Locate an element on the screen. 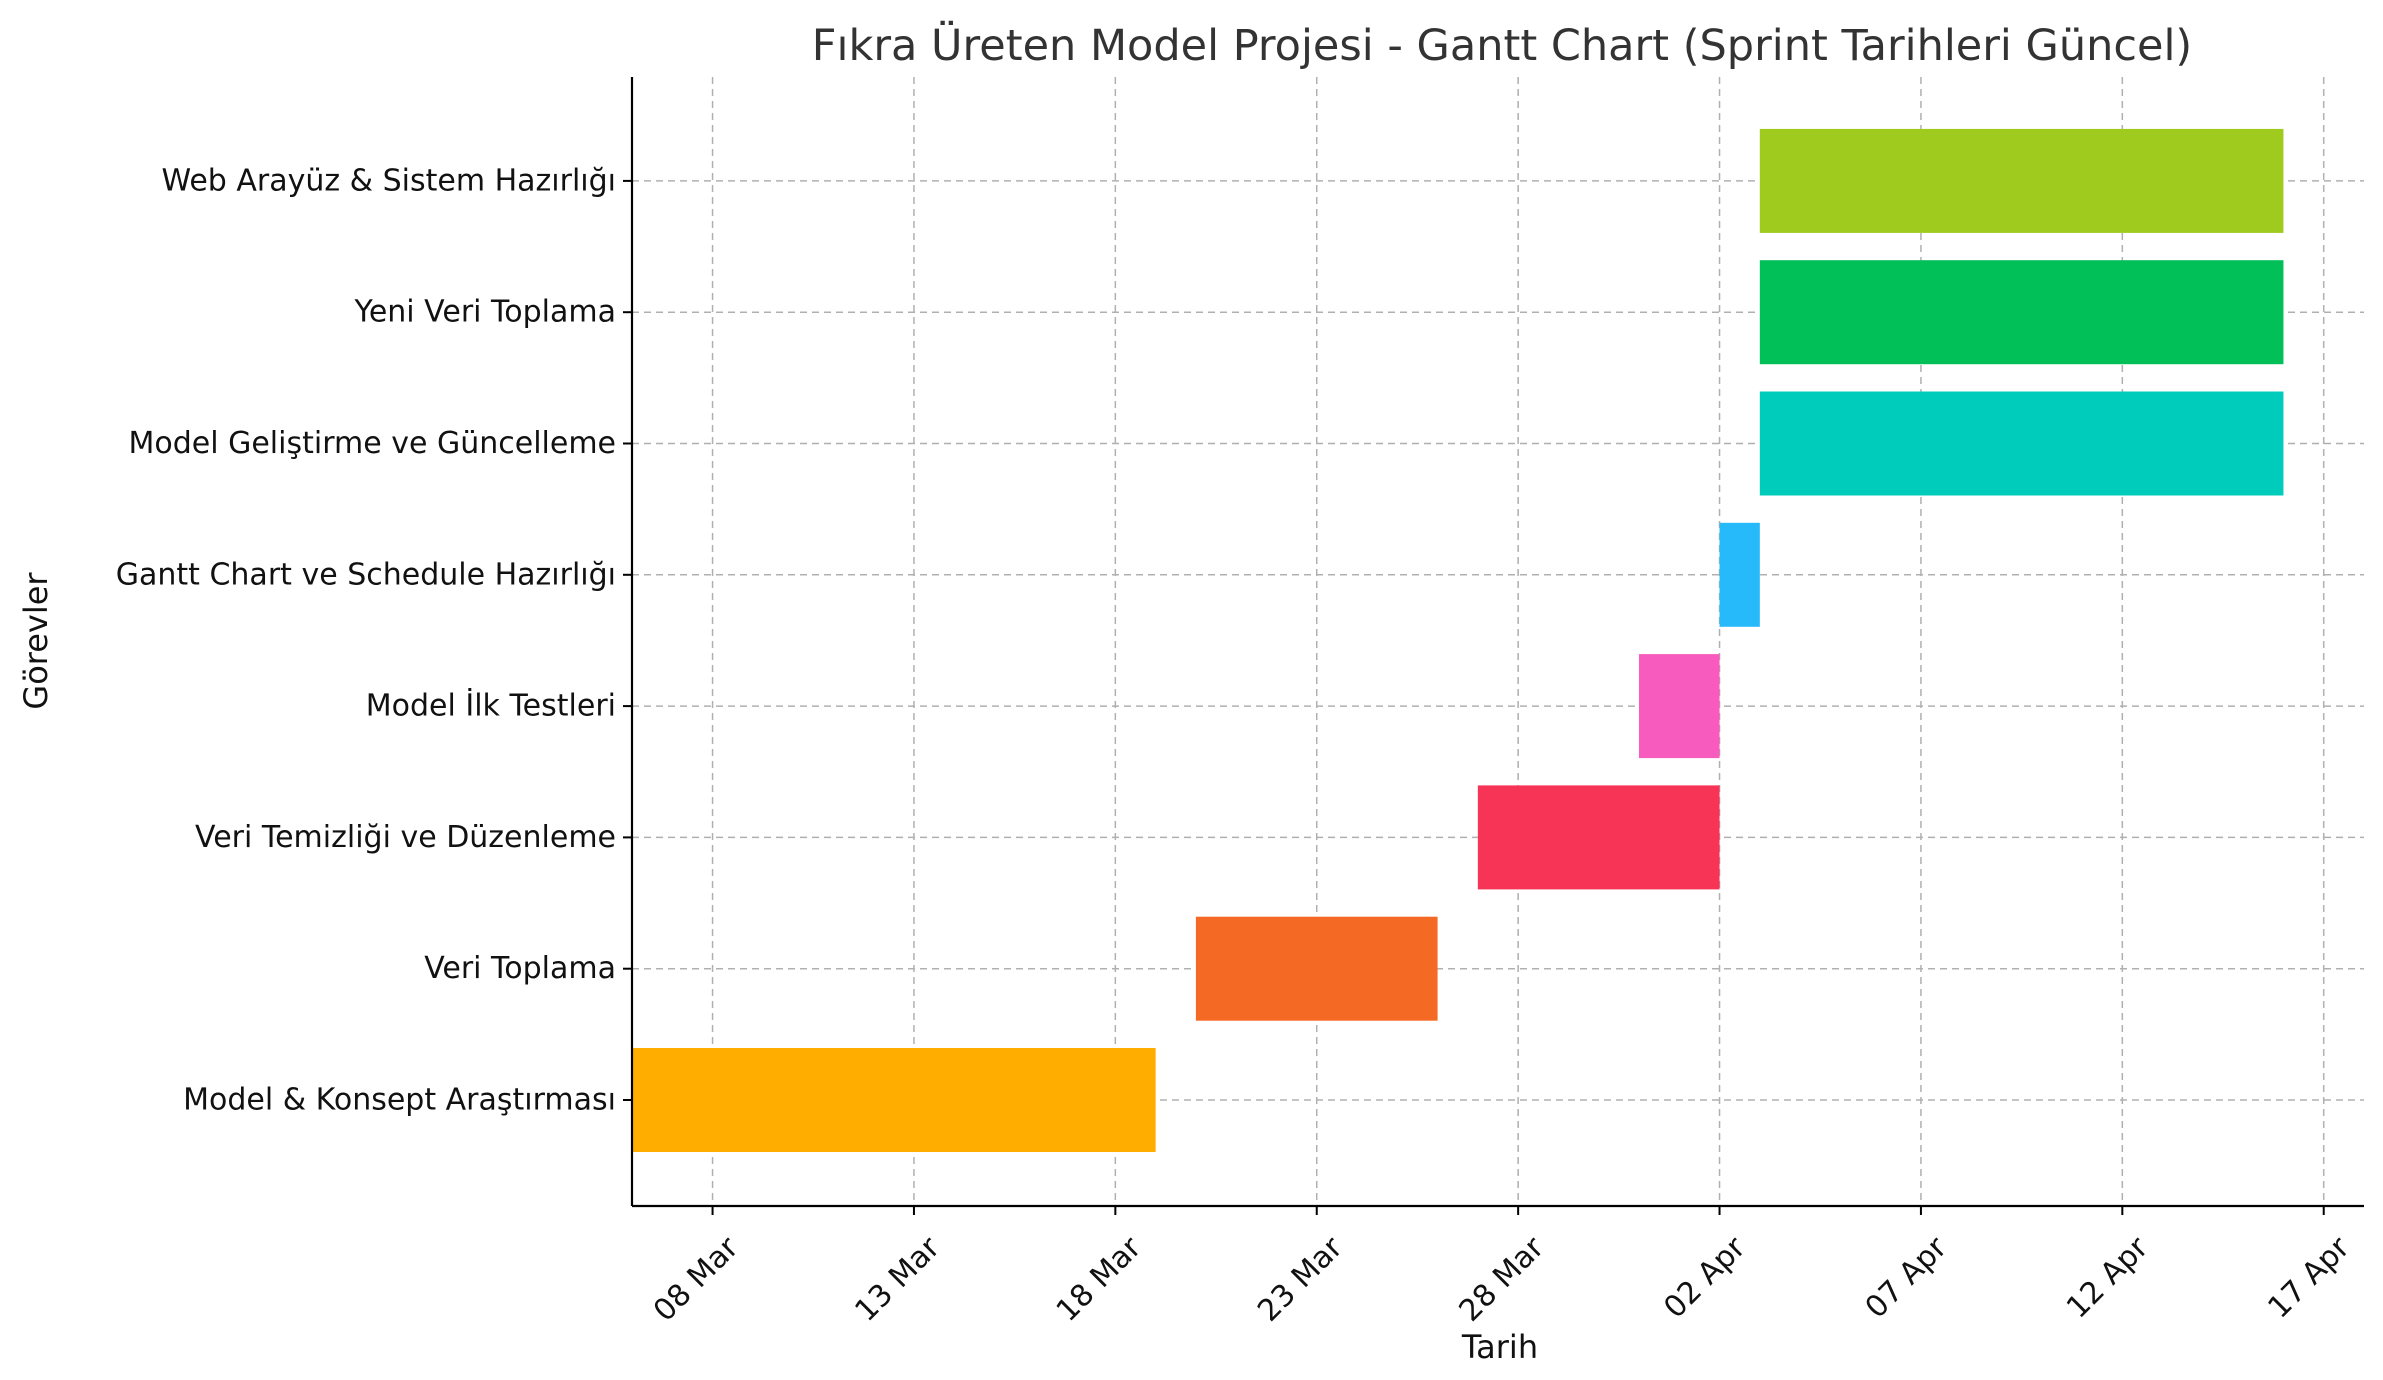  x-tick-label: 28 Mar is located at coordinates (1502, 1279).